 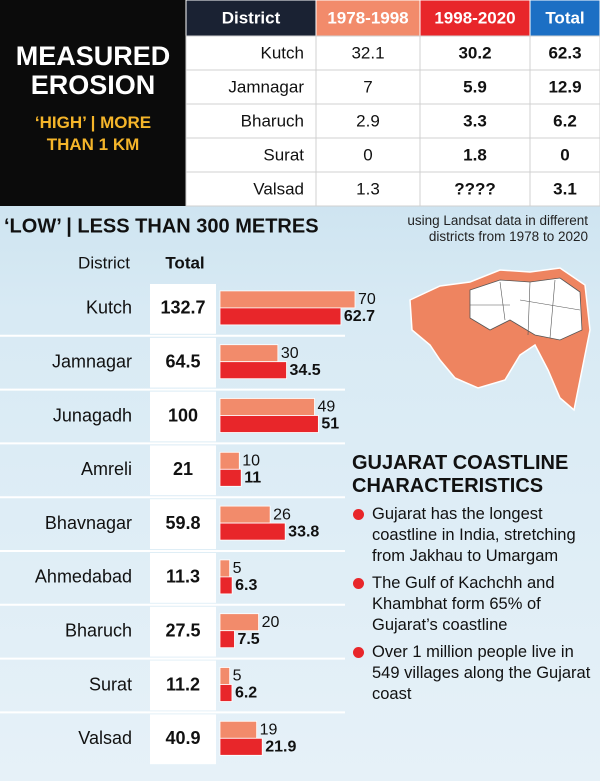 I want to click on table-text: 3.3, so click(x=475, y=120).